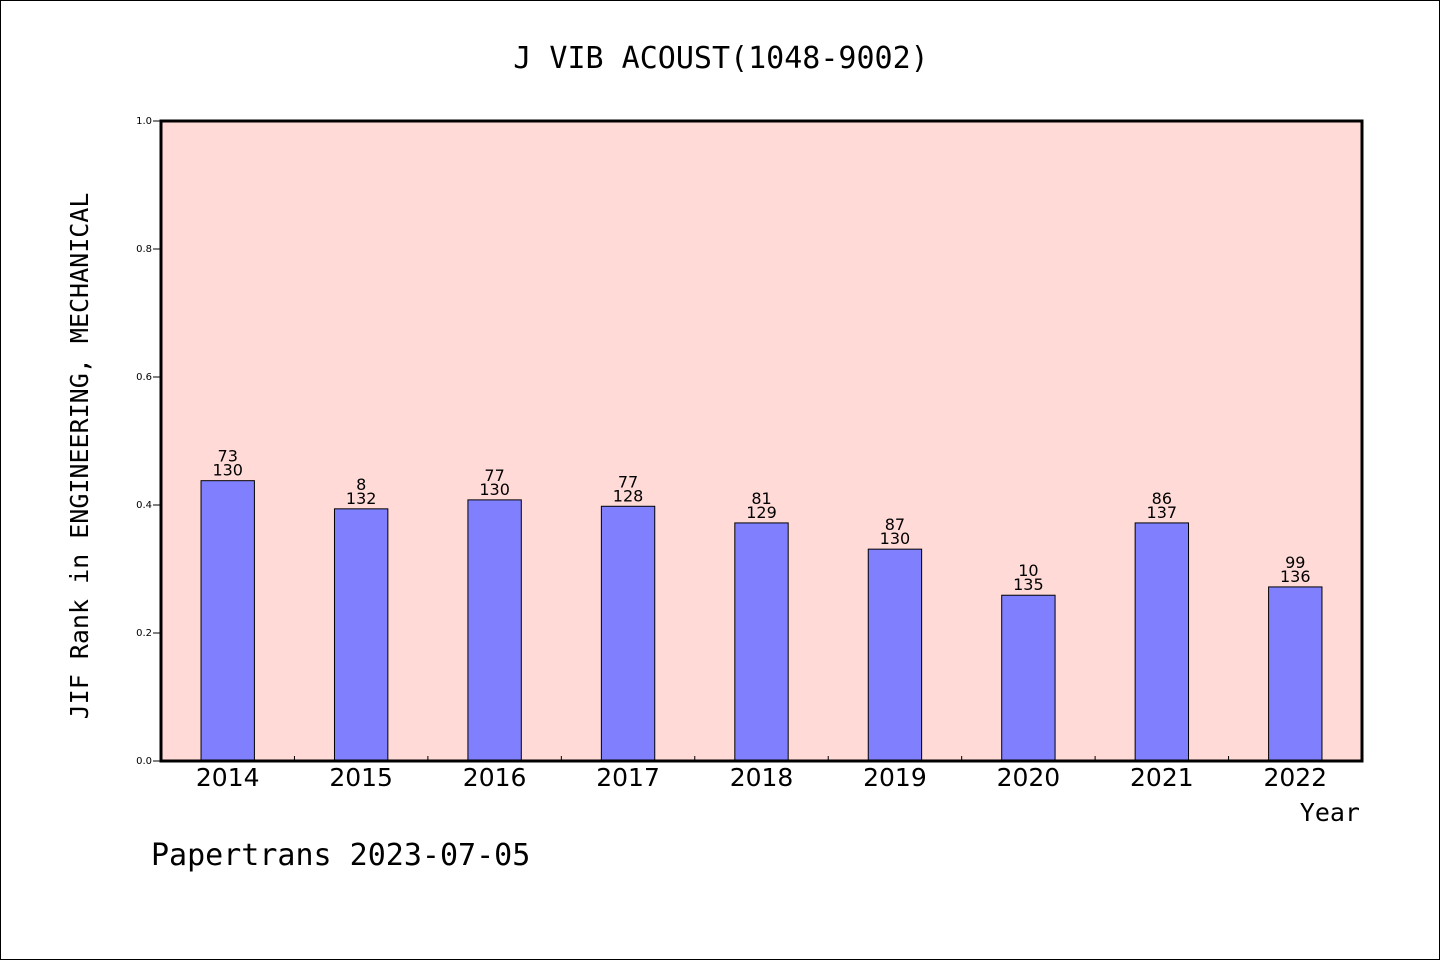 This screenshot has width=1440, height=961. I want to click on bar-2021, so click(1162, 642).